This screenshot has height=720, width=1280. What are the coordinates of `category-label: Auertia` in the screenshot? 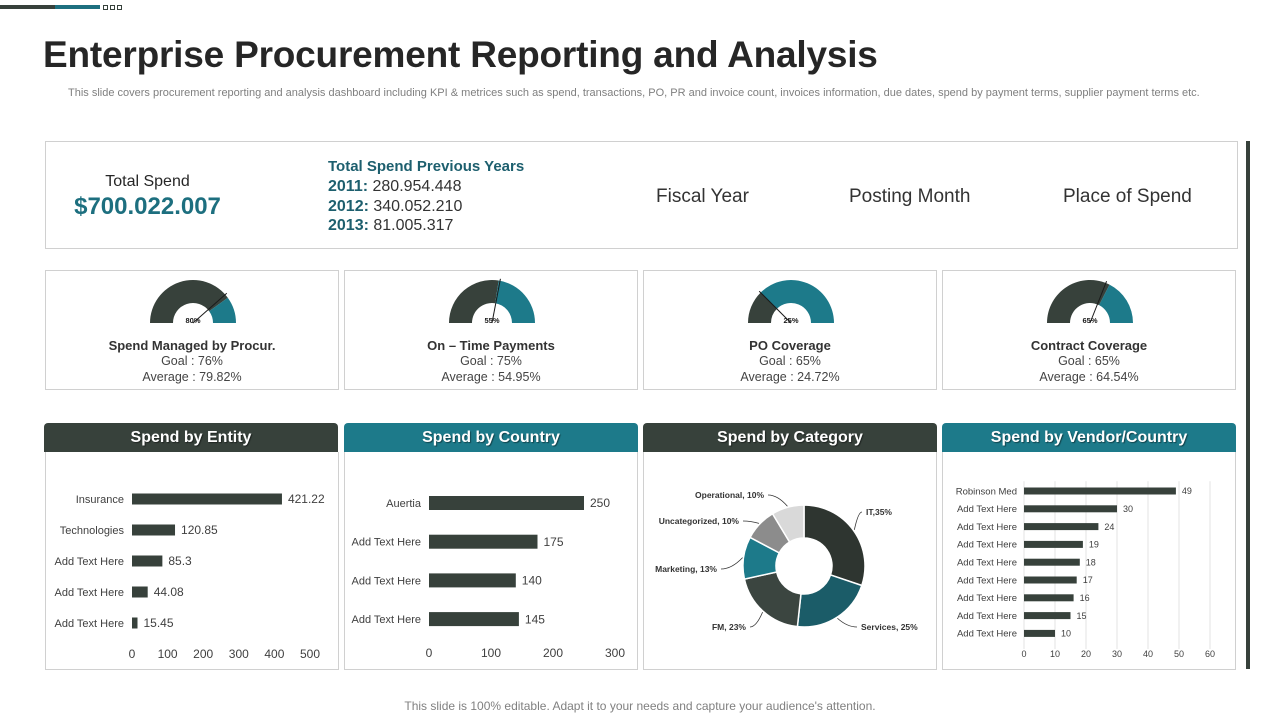 It's located at (404, 504).